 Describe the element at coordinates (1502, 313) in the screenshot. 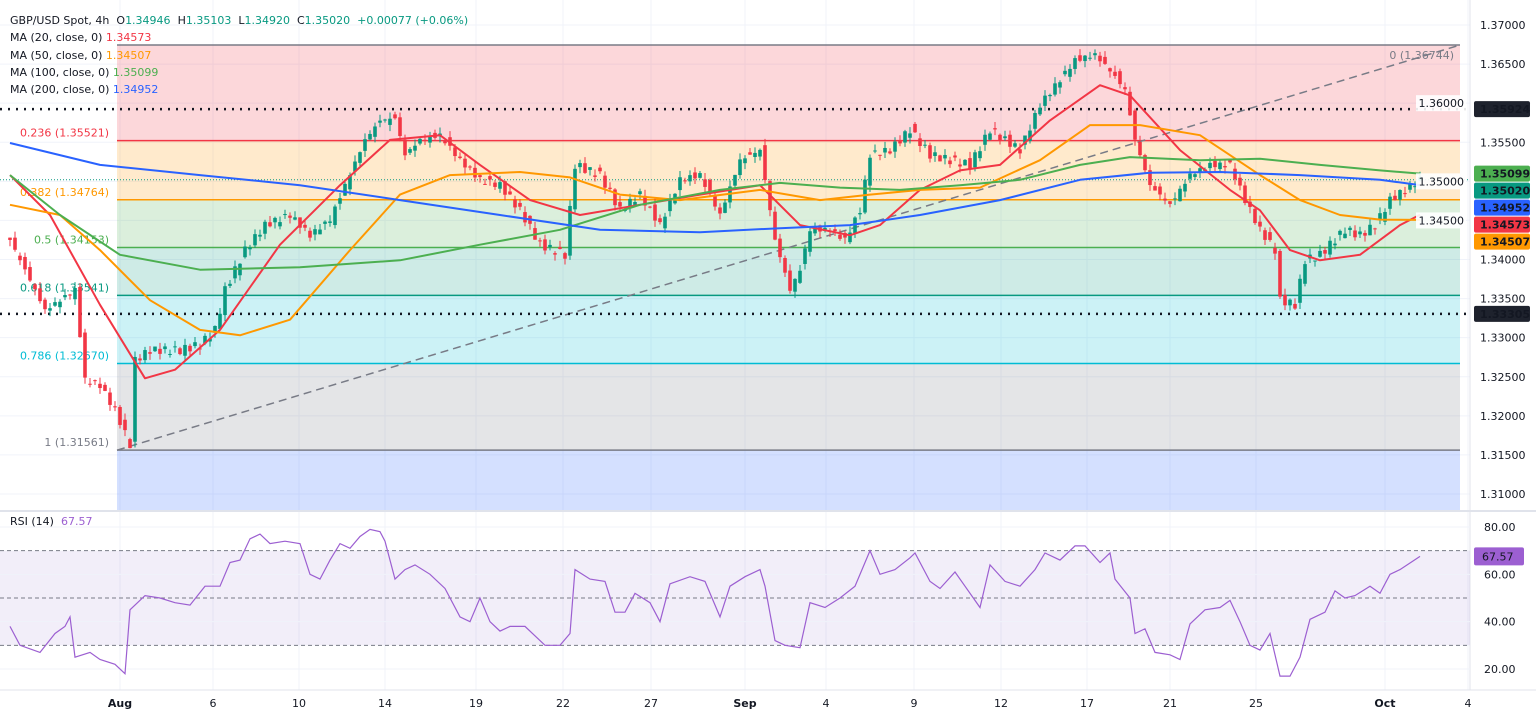

I see `price-badge: 1.33305` at that location.